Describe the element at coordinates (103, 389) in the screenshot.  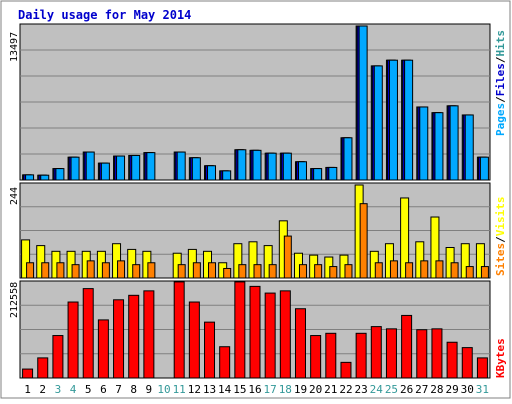
I see `x-tick-label-day-6: 6` at that location.